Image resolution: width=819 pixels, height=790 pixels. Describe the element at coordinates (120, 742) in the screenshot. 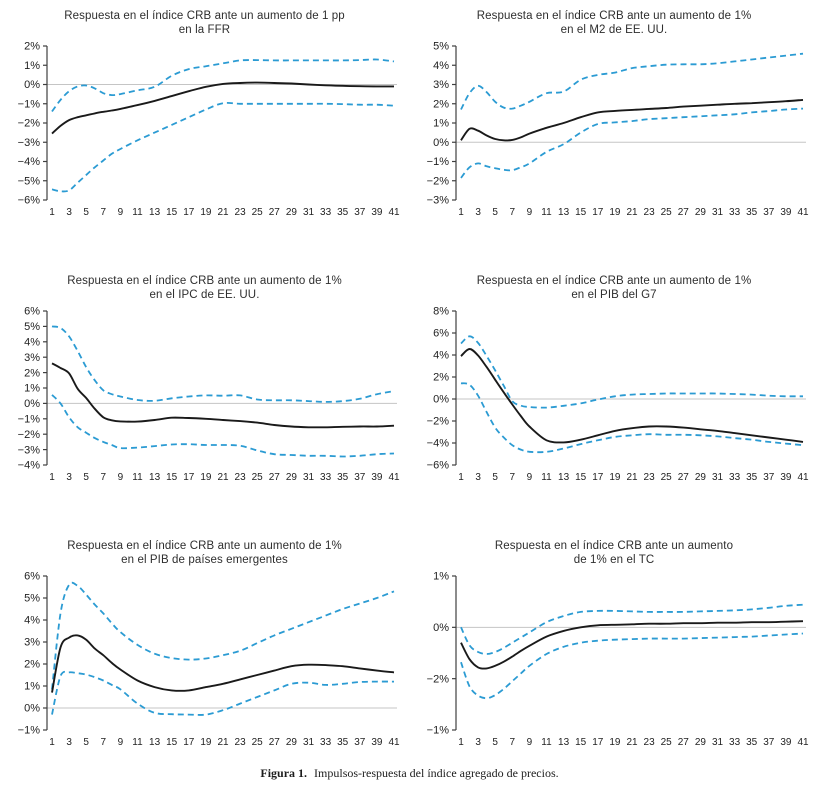

I see `x-tick-label: 9` at that location.